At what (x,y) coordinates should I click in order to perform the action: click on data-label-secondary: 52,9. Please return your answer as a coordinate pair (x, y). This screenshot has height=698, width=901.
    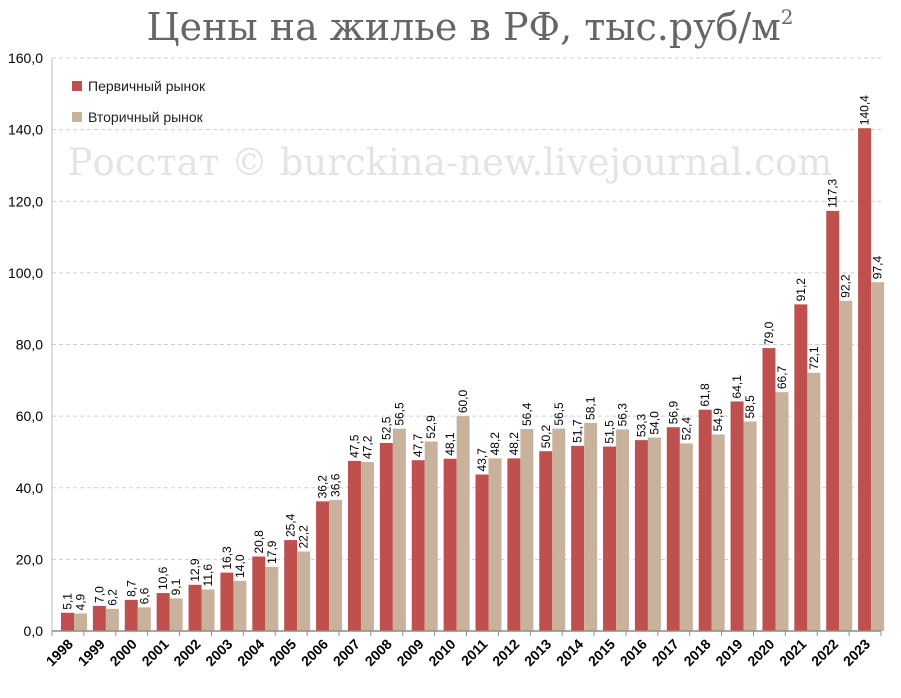
    Looking at the image, I should click on (431, 427).